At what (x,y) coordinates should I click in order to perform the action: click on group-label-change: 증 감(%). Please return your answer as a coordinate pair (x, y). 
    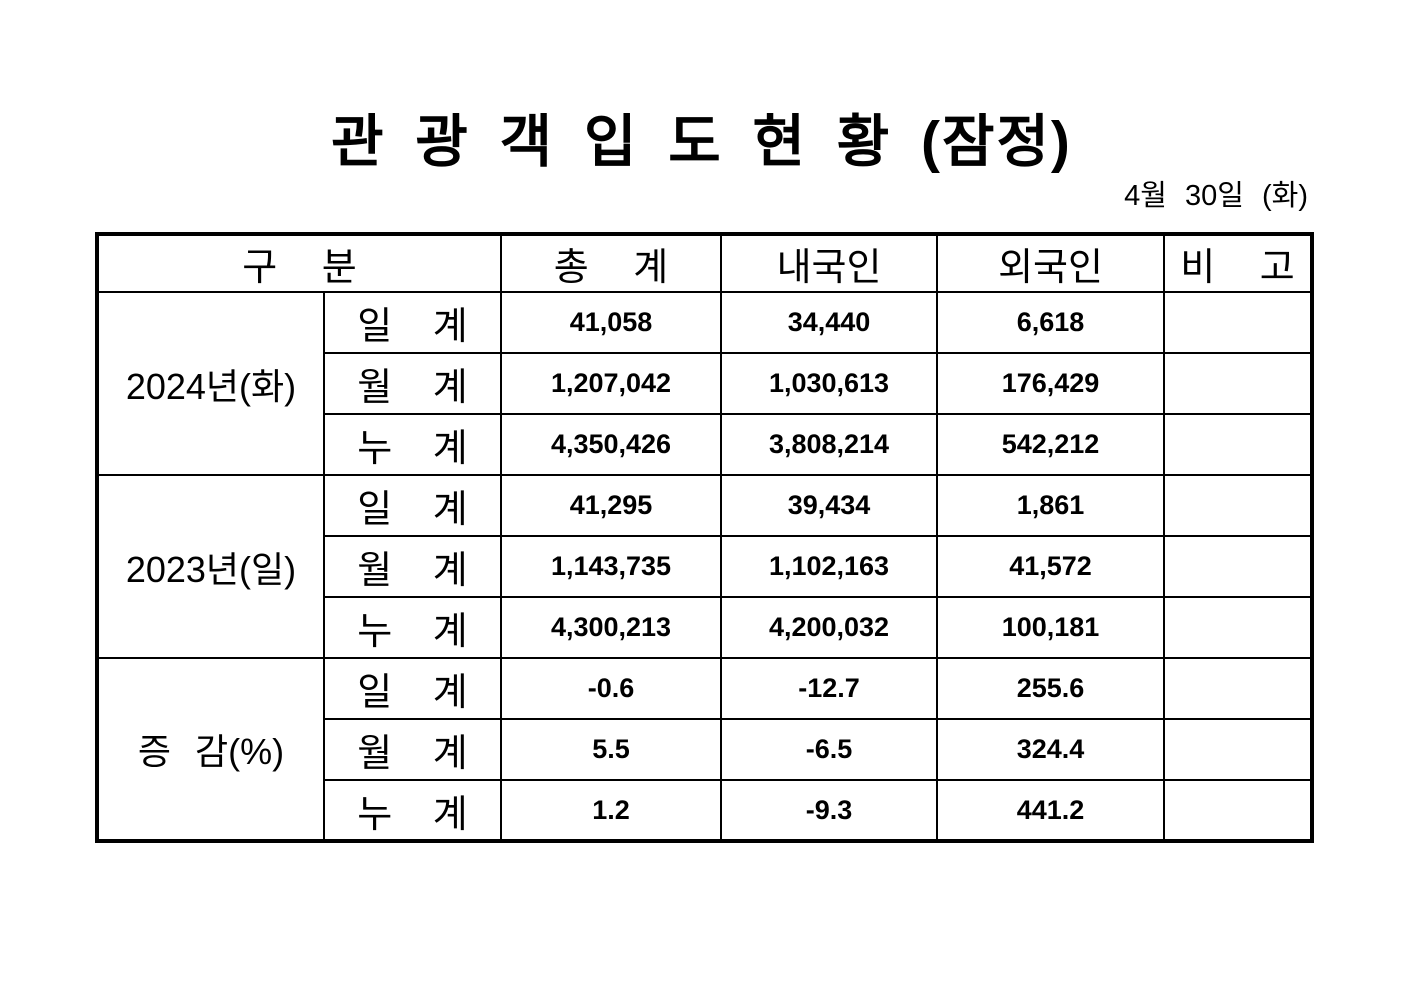
    Looking at the image, I should click on (210, 749).